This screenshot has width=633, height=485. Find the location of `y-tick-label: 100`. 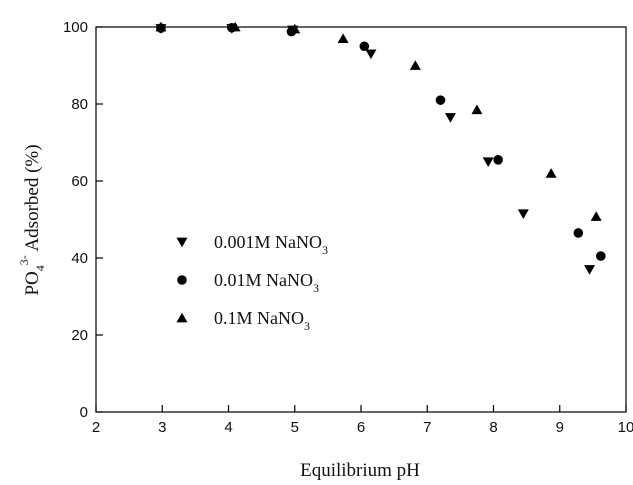

y-tick-label: 100 is located at coordinates (75, 27).